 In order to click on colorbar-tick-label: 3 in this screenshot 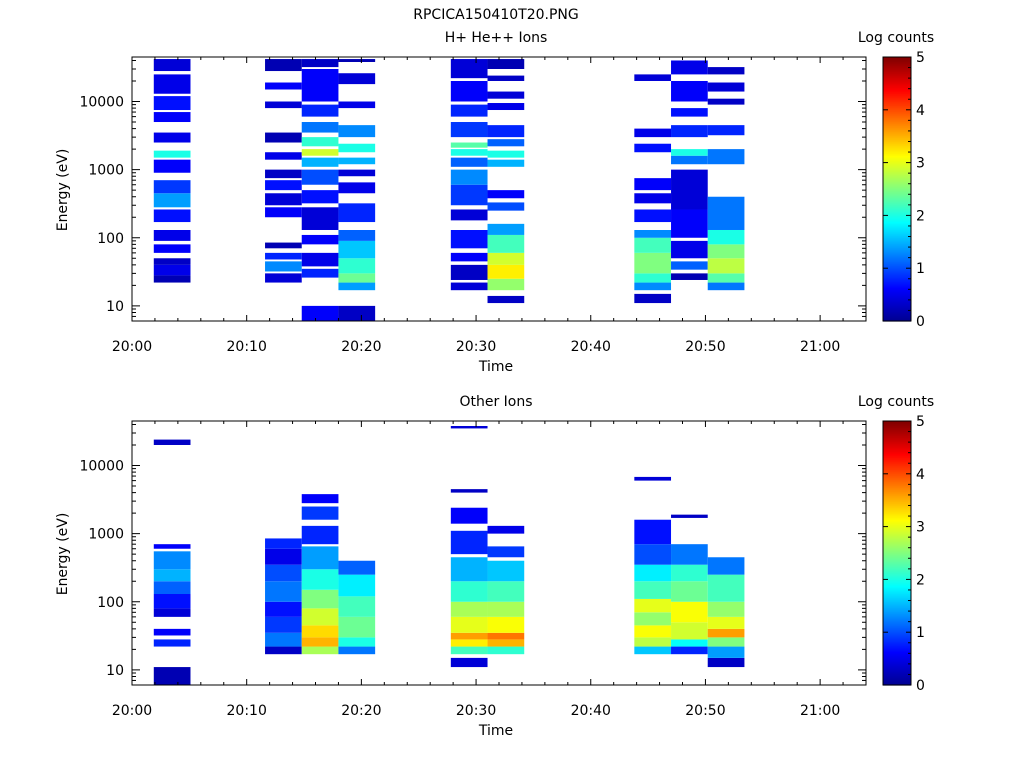, I will do `click(920, 164)`.